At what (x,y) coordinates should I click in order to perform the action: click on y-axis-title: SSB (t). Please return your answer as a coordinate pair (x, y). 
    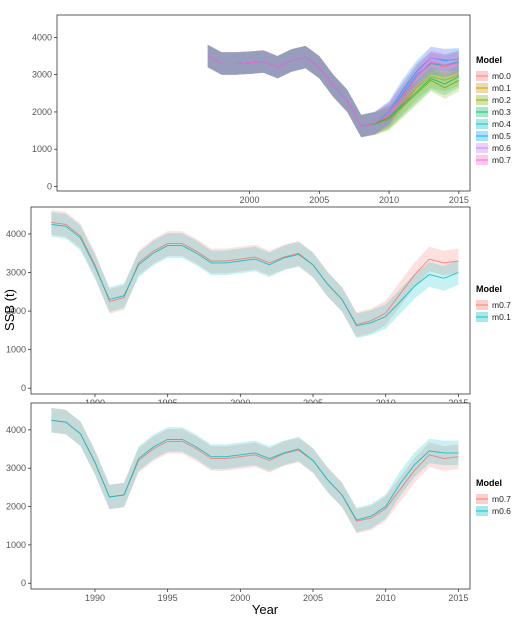
    Looking at the image, I should click on (9, 310).